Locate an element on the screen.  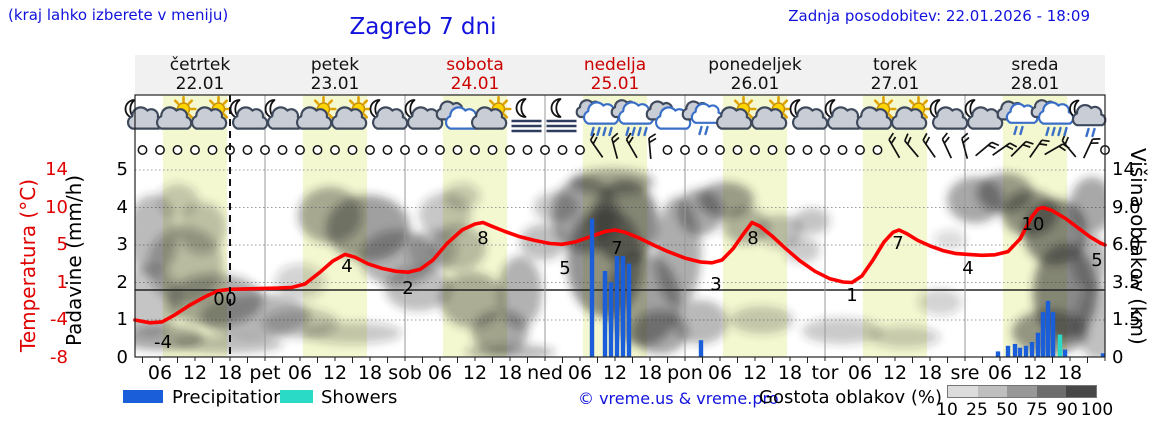
weather-icon-moon-rain is located at coordinates (1088, 118).